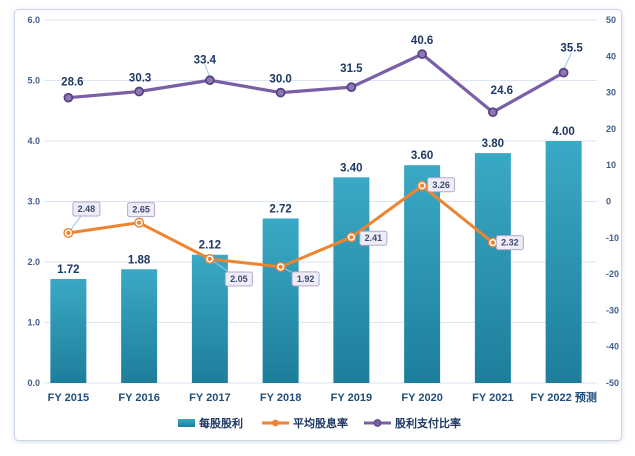 This screenshot has width=635, height=456. What do you see at coordinates (351, 168) in the screenshot?
I see `bar-value-label: 3.40` at bounding box center [351, 168].